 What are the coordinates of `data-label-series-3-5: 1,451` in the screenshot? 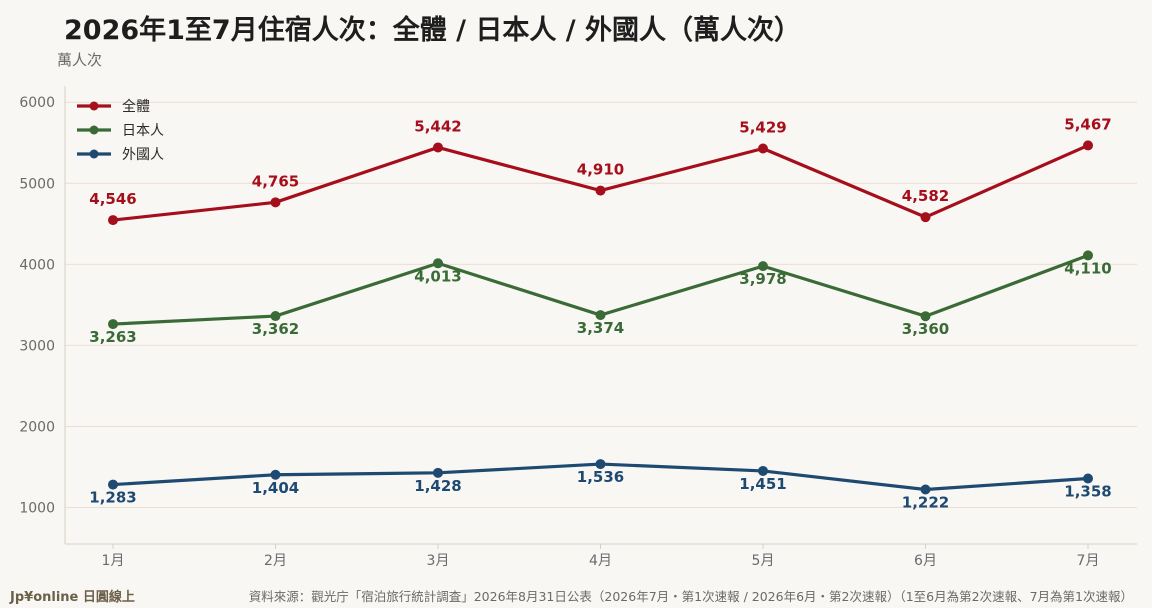 It's located at (762, 484).